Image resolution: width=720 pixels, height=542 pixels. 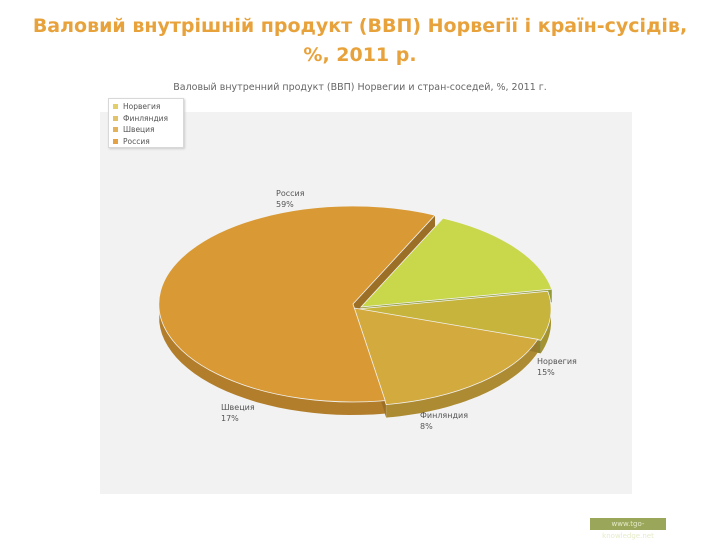 I want to click on legend-item: Норвегия, so click(x=148, y=107).